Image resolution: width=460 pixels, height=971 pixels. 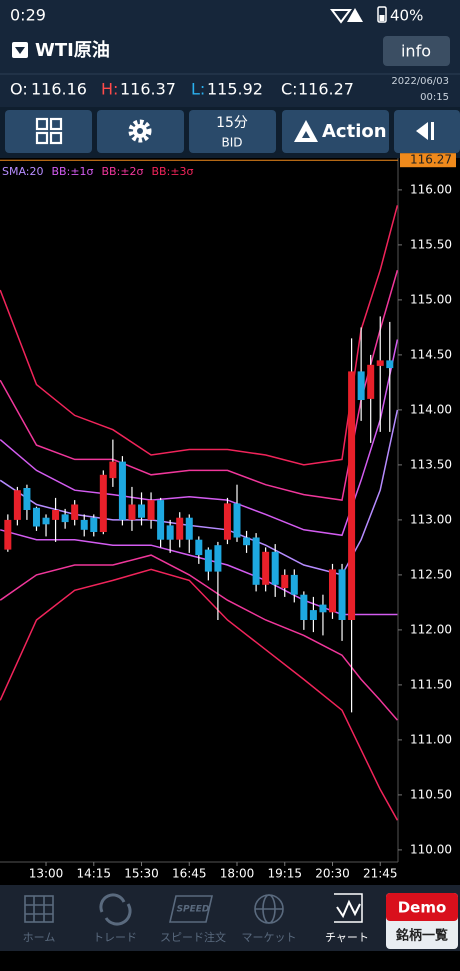 What do you see at coordinates (432, 131) in the screenshot?
I see `toggle-bar` at bounding box center [432, 131].